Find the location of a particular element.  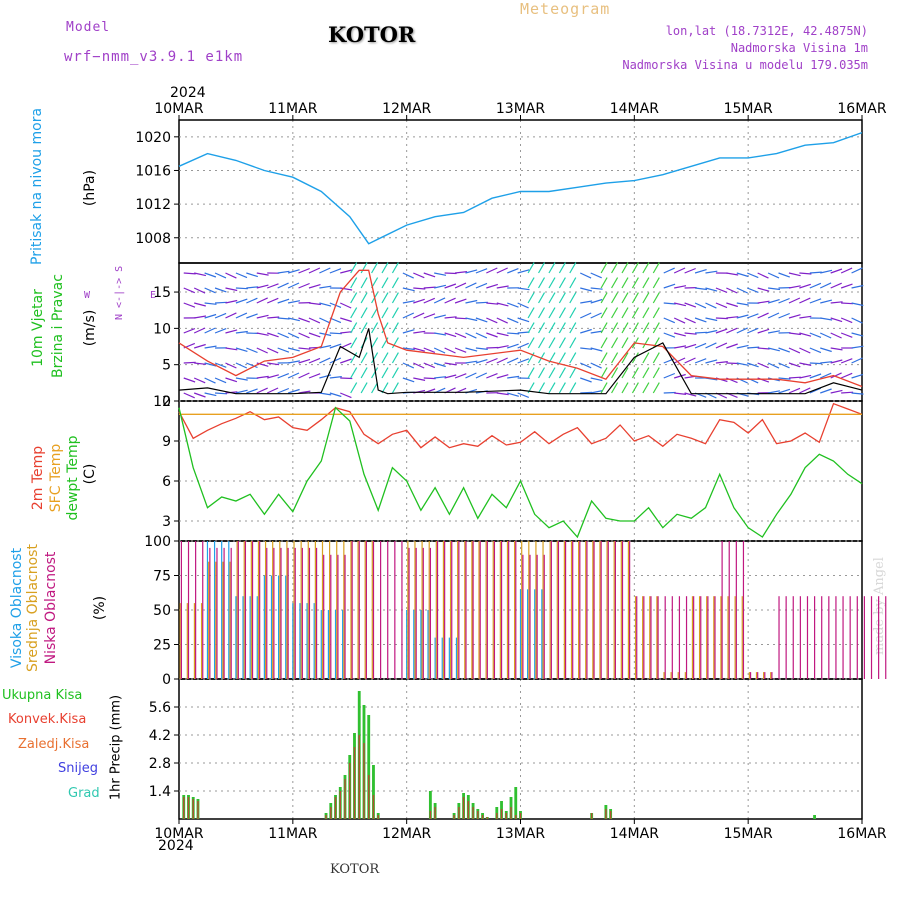

station-title: KOTOR is located at coordinates (372, 34).